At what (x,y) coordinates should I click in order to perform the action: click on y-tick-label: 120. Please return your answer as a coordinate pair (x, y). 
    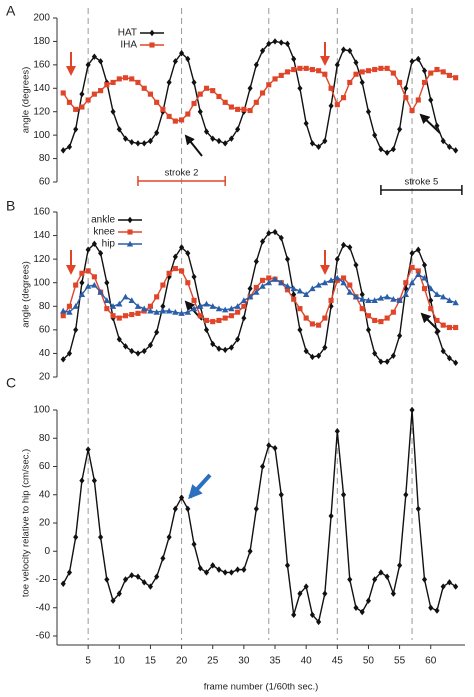
    Looking at the image, I should click on (41, 111).